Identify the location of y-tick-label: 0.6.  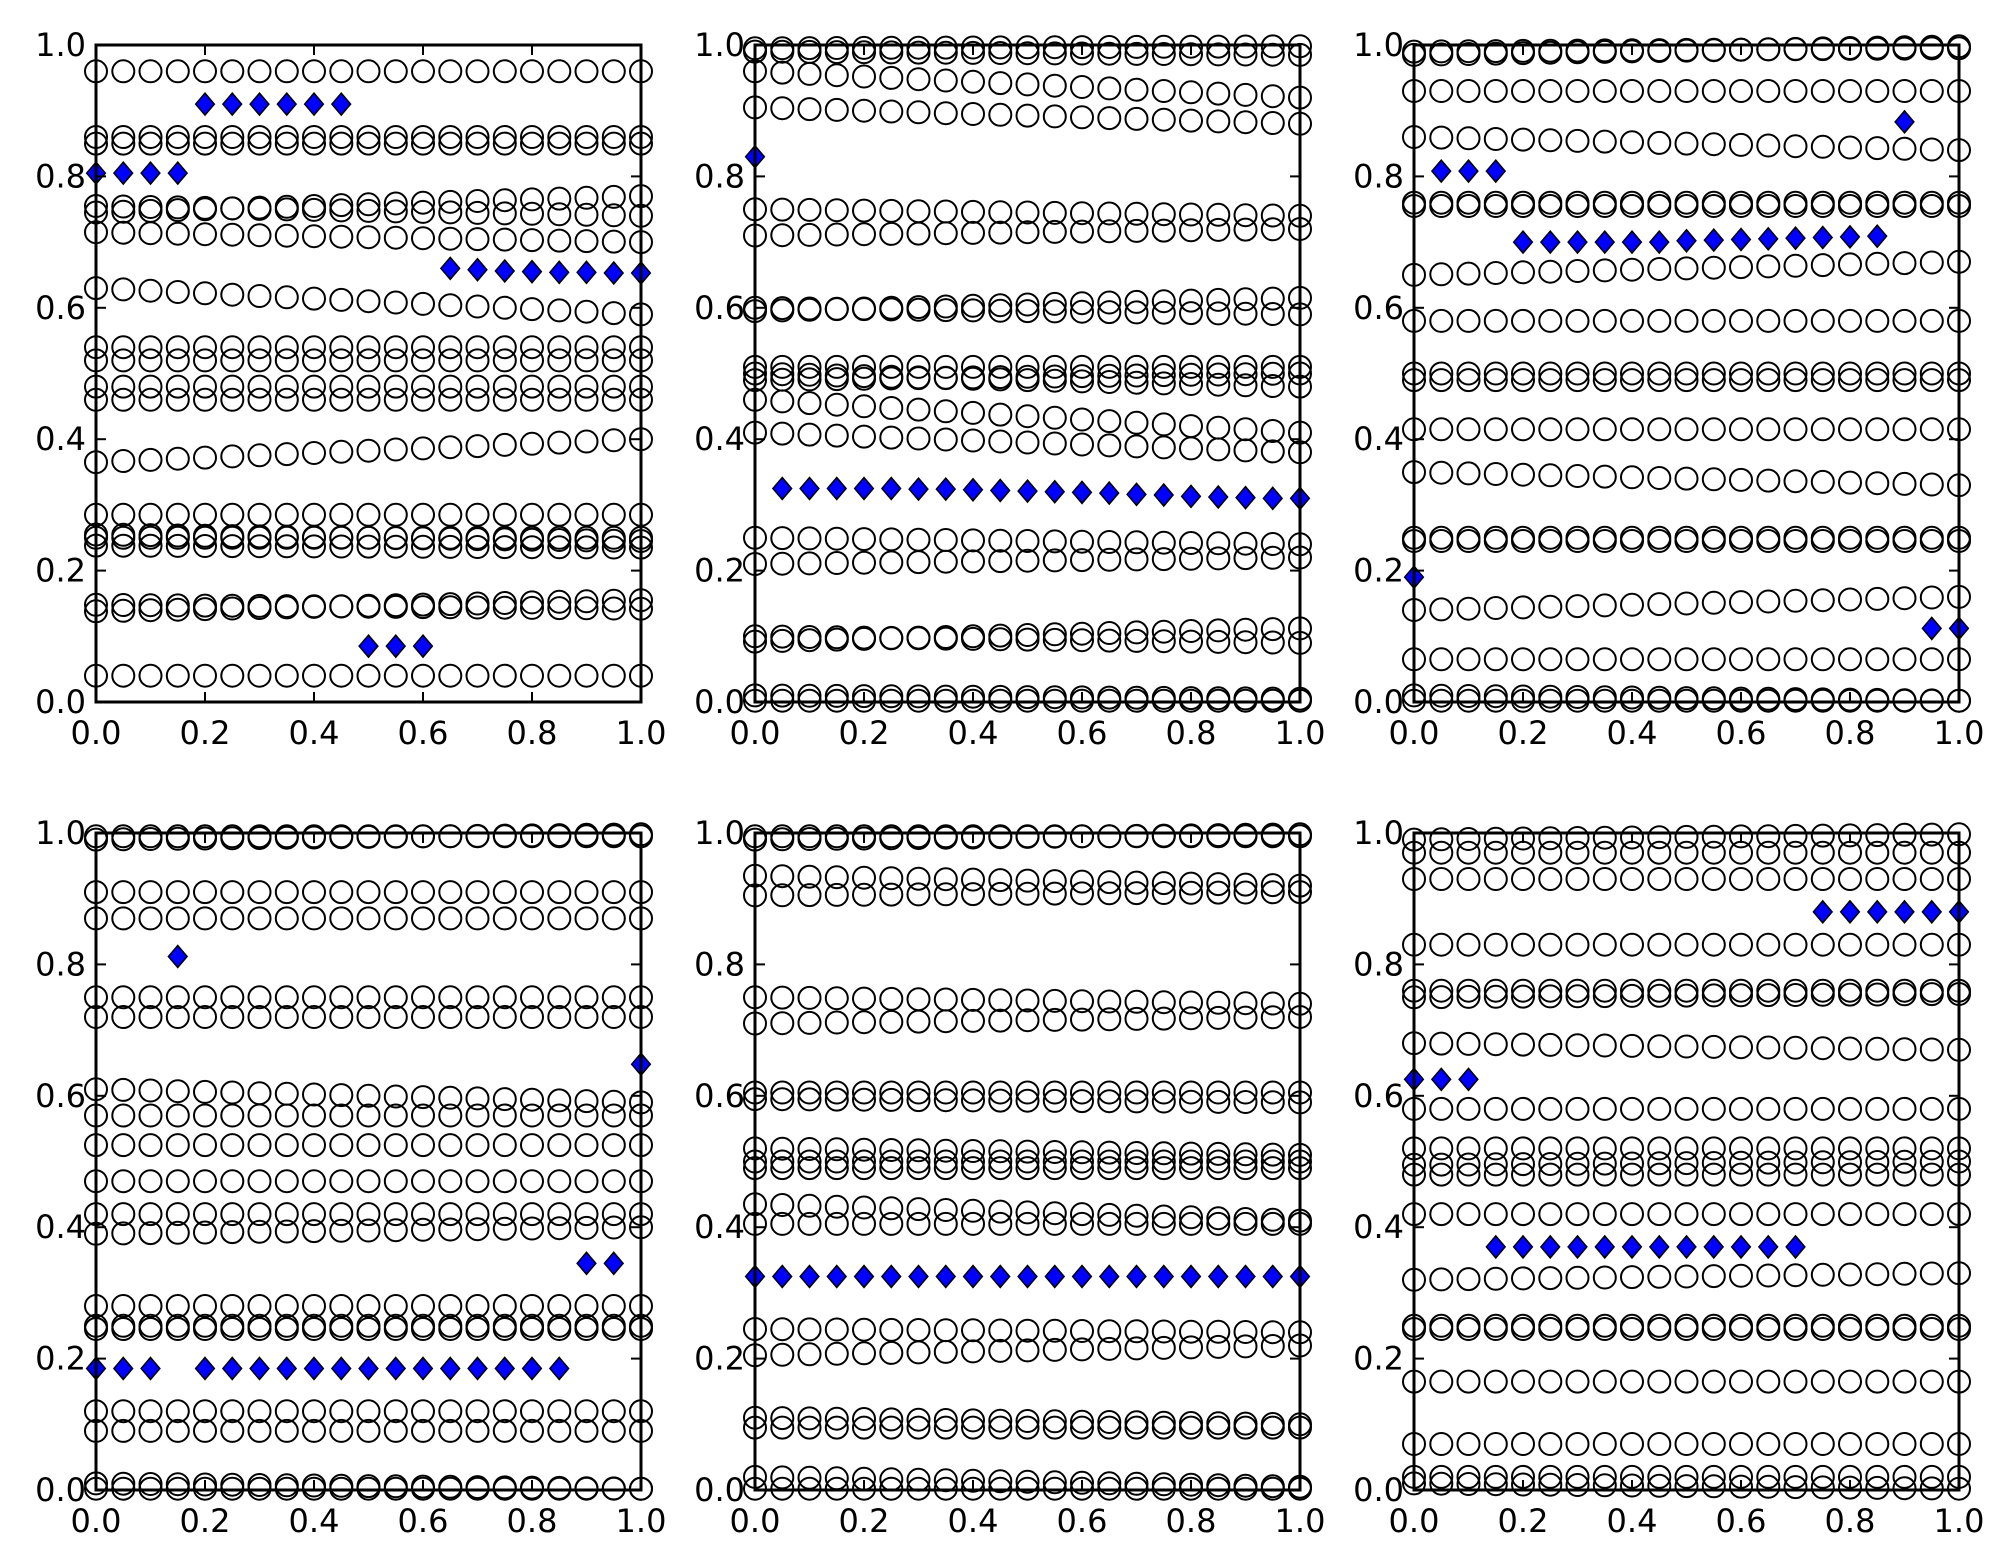
(719, 1096).